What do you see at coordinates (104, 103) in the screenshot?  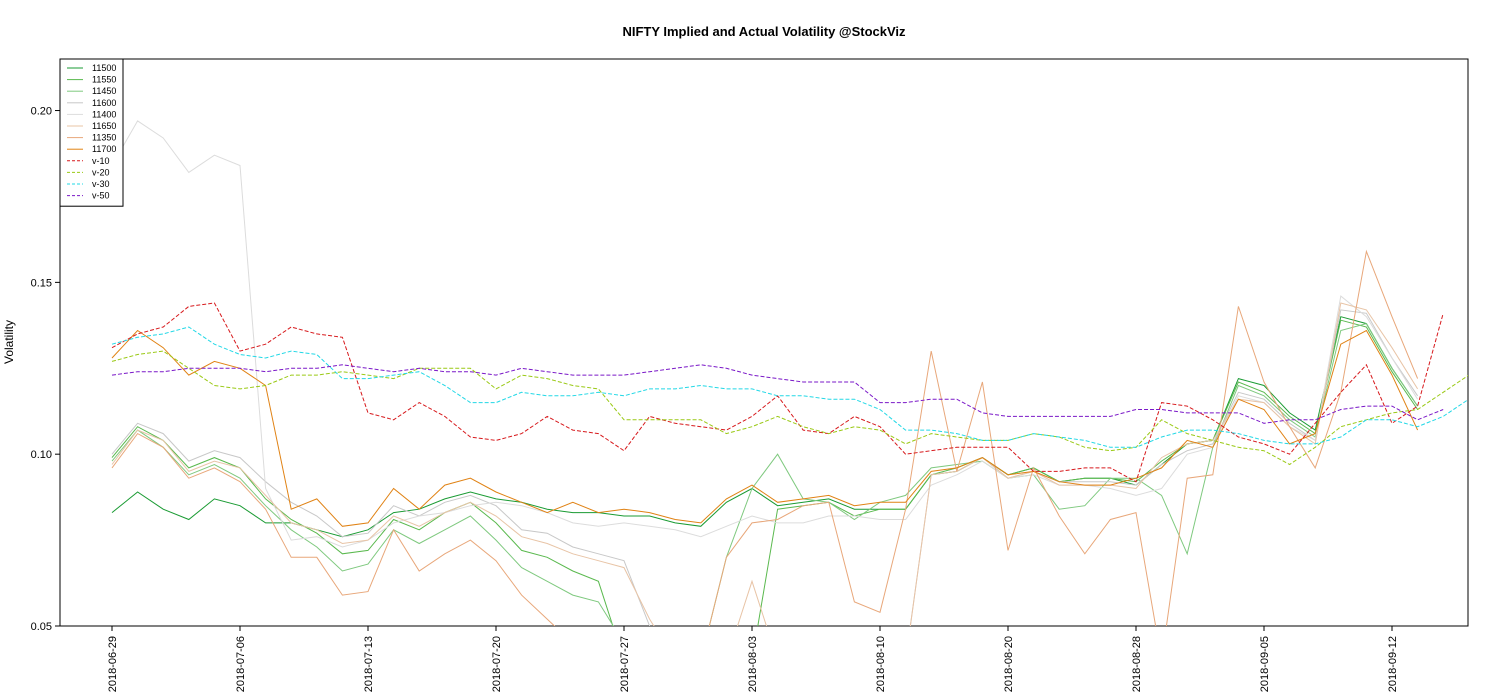 I see `legend-label: 11600` at bounding box center [104, 103].